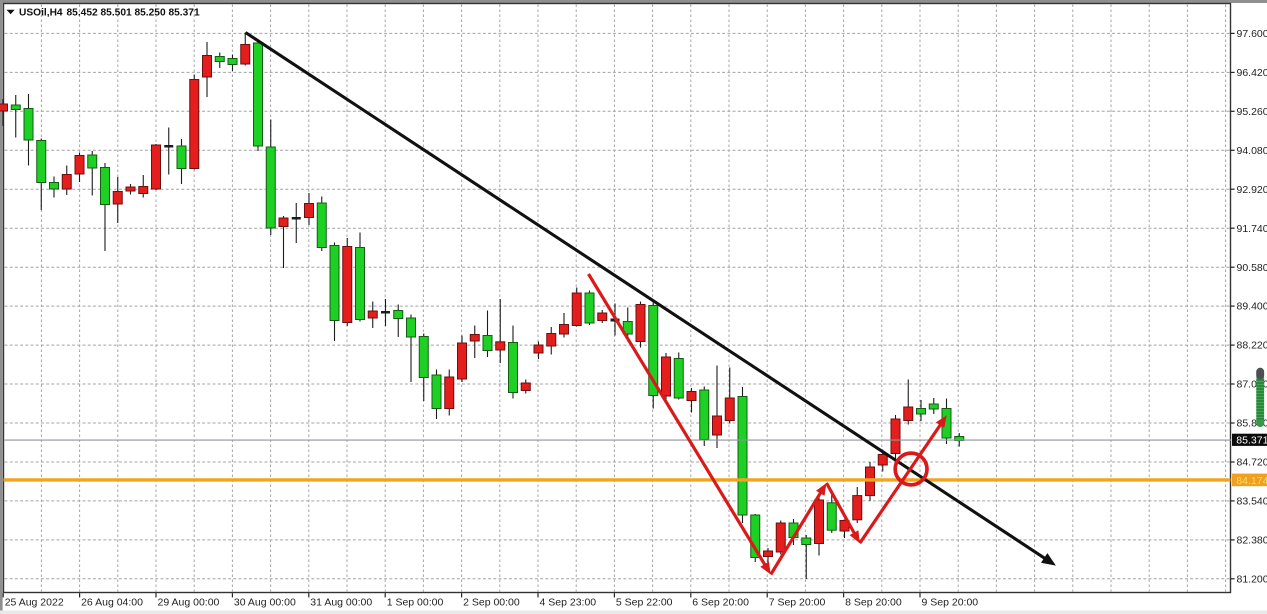 The height and width of the screenshot is (614, 1267). I want to click on svg-text: 94.080, so click(1252, 151).